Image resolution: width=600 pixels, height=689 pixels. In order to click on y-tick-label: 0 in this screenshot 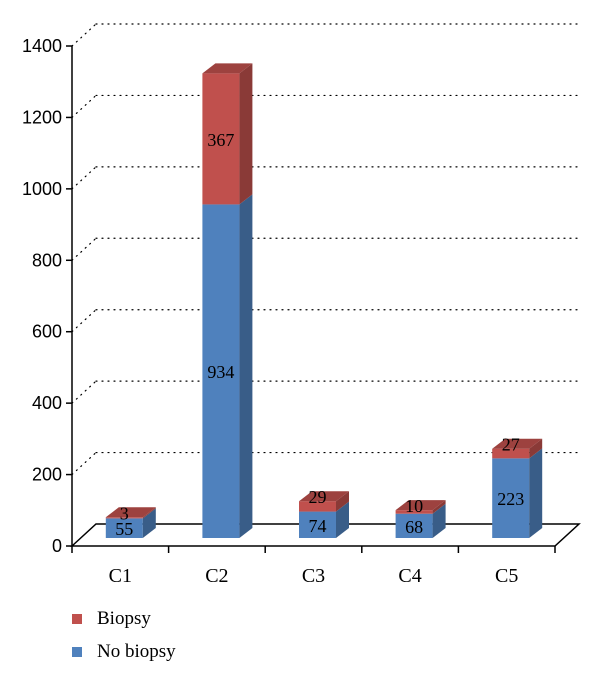, I will do `click(57, 546)`.